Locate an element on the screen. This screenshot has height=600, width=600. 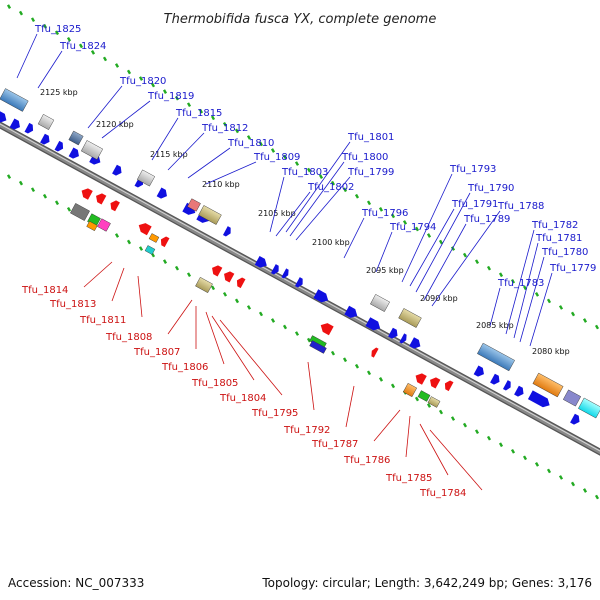
gene-label-top: Tfu_1802 is located at coordinates (330, 187).